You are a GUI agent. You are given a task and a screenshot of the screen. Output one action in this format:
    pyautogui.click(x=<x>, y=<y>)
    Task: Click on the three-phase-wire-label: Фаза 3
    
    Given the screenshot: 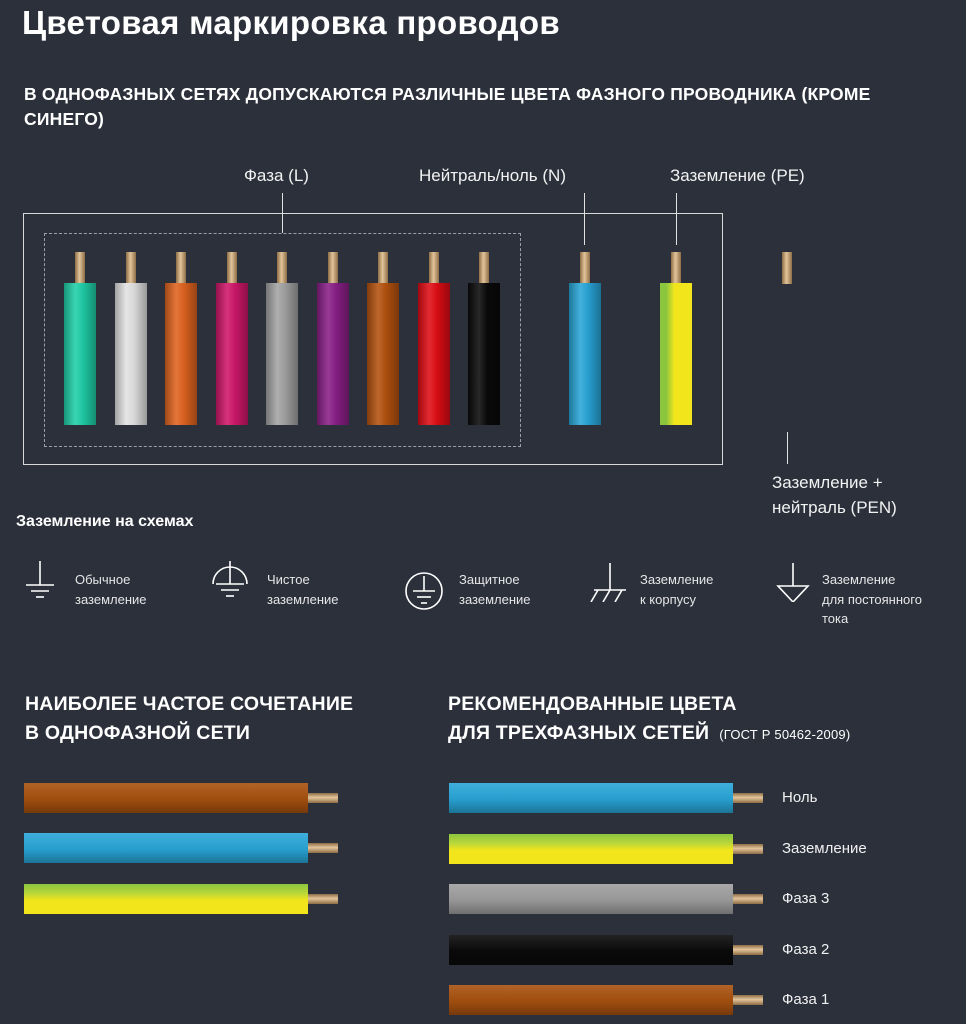 What is the action you would take?
    pyautogui.click(x=806, y=898)
    